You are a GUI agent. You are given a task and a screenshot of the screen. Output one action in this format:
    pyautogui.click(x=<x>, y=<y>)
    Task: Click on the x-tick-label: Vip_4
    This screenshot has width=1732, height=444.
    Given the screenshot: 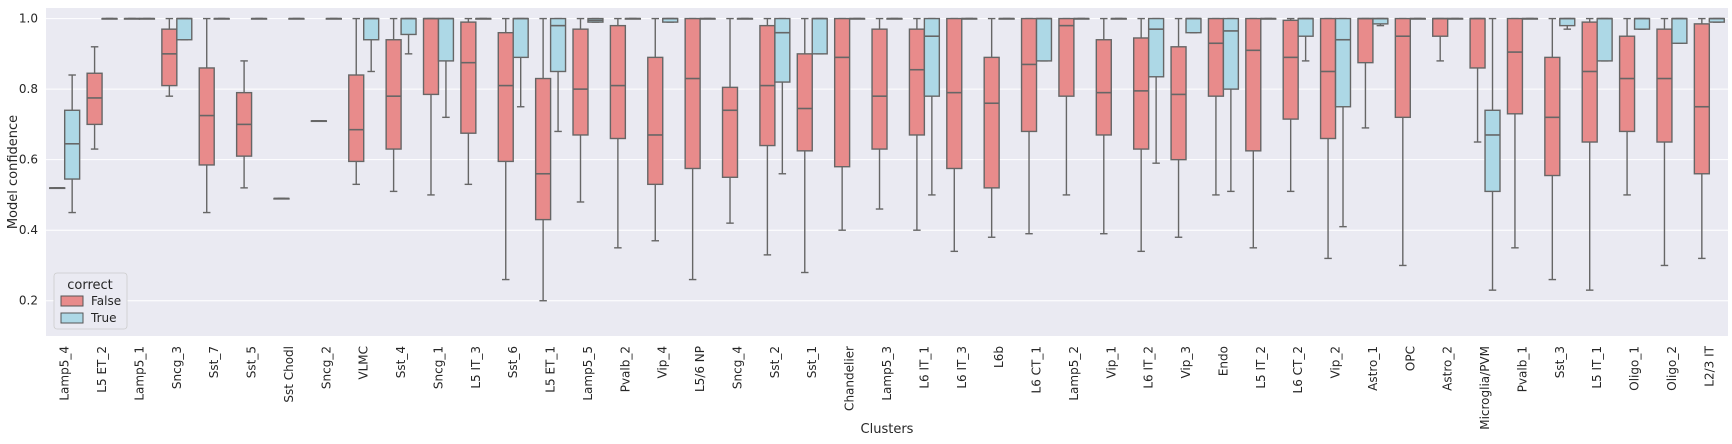 What is the action you would take?
    pyautogui.click(x=663, y=362)
    